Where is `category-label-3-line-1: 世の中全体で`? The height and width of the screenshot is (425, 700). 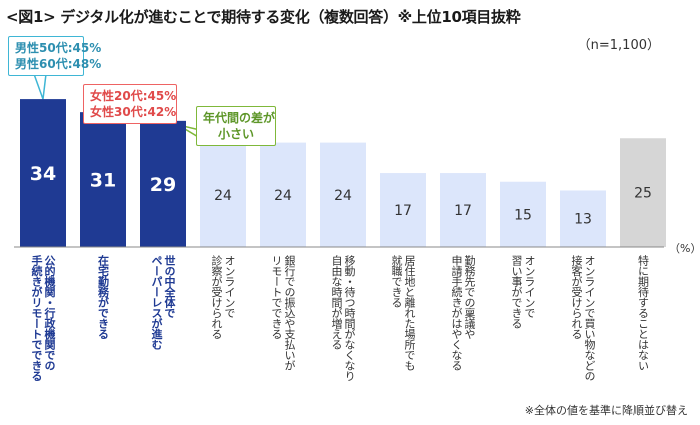 category-label-3-line-1: 世の中全体で is located at coordinates (170, 286).